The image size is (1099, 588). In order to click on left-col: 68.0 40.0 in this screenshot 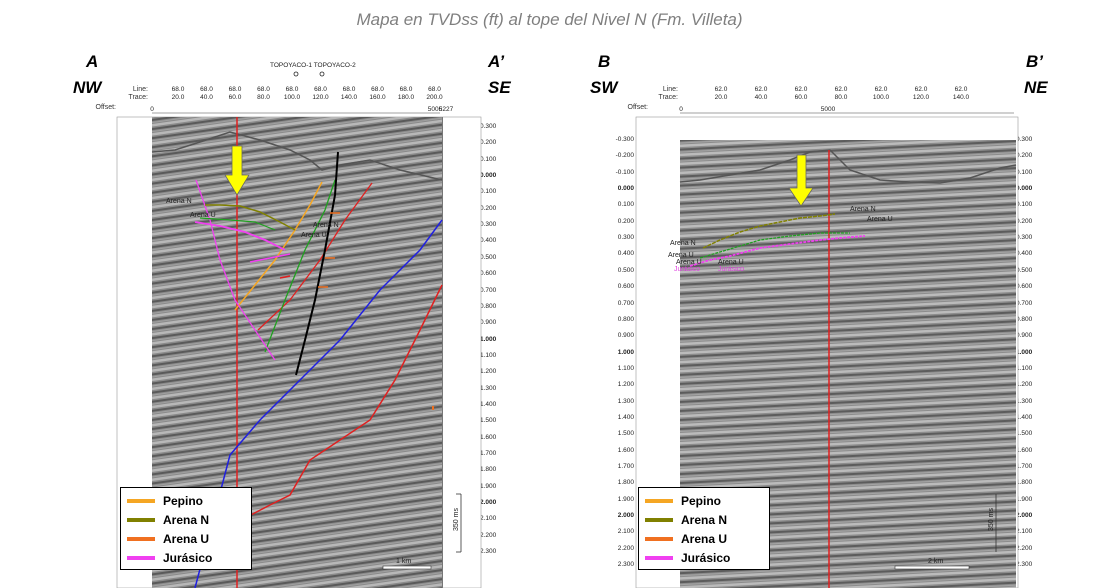, I will do `click(207, 94)`.